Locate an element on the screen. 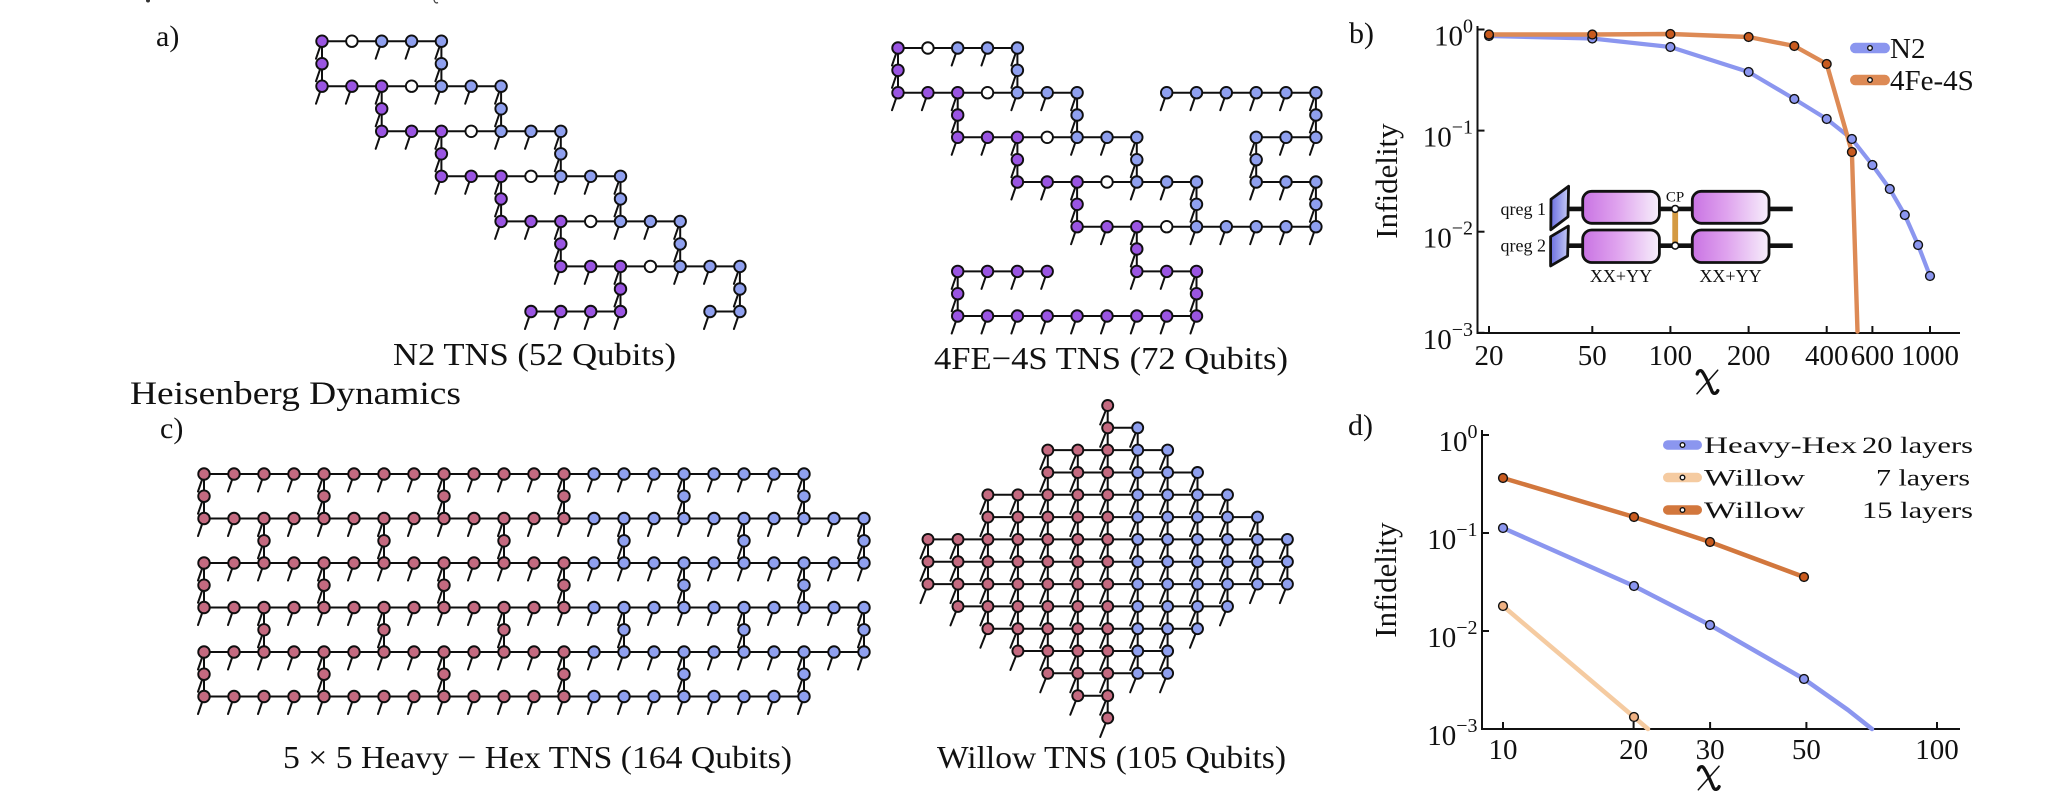 Image resolution: width=2048 pixels, height=803 pixels. svg-text: 200 is located at coordinates (1749, 356).